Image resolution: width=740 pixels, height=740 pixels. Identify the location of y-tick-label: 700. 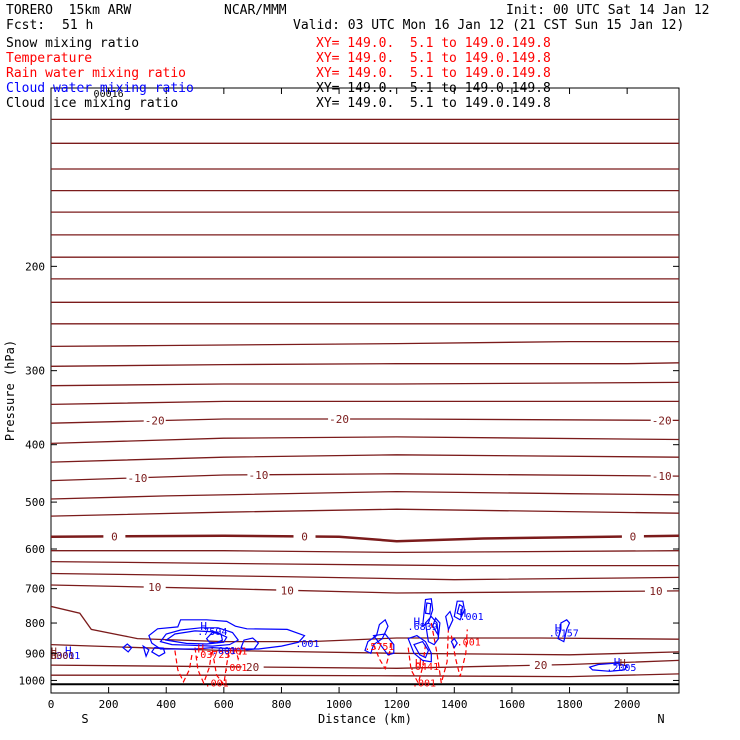
(35, 589).